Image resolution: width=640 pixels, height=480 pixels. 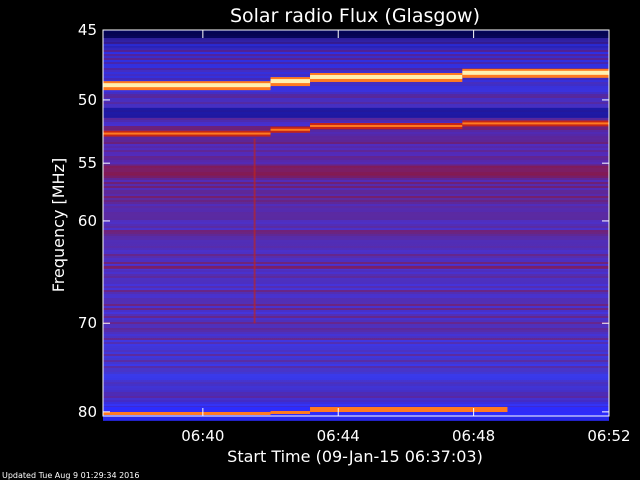 I want to click on y-tick-label: 60, so click(x=87, y=221).